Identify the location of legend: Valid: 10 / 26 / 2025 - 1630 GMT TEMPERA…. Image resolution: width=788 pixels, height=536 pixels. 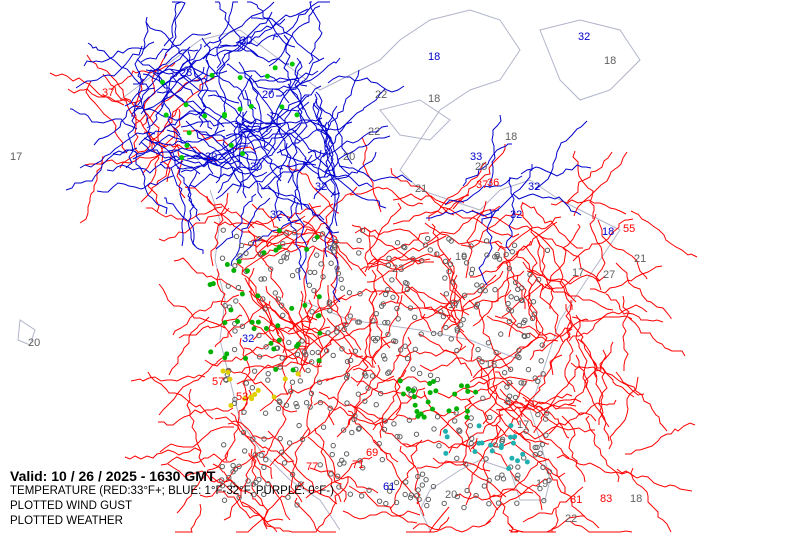
(172, 498).